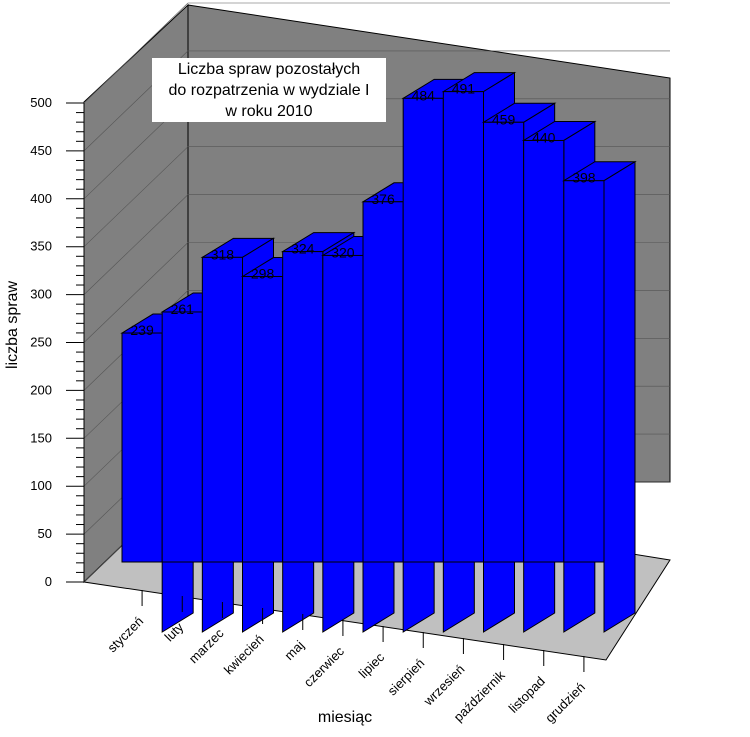 The height and width of the screenshot is (737, 750). Describe the element at coordinates (41, 246) in the screenshot. I see `y-tick-label: 350` at that location.